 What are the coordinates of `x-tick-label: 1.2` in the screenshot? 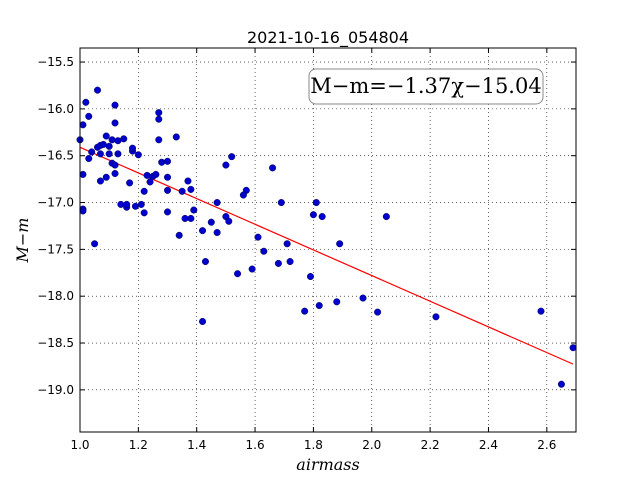 It's located at (138, 445).